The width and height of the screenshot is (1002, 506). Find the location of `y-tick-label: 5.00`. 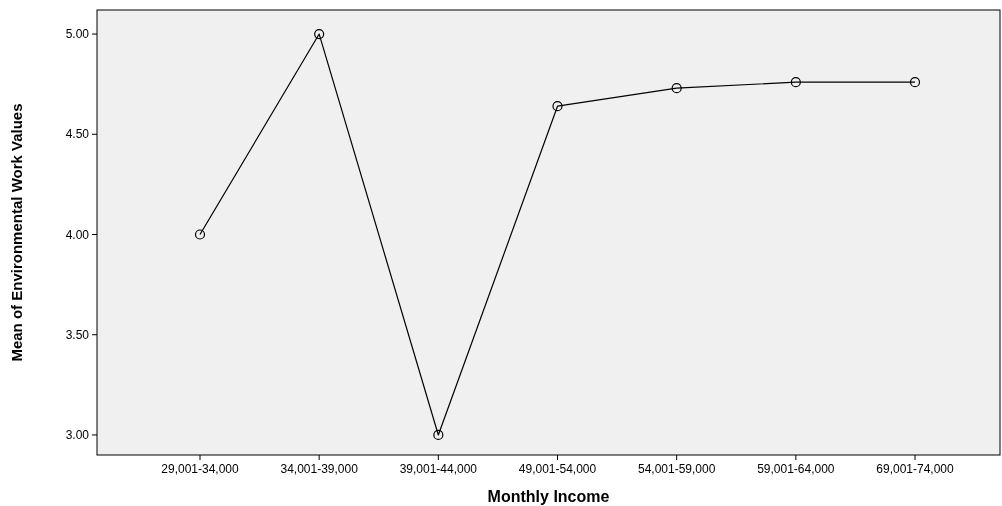

y-tick-label: 5.00 is located at coordinates (77, 34).